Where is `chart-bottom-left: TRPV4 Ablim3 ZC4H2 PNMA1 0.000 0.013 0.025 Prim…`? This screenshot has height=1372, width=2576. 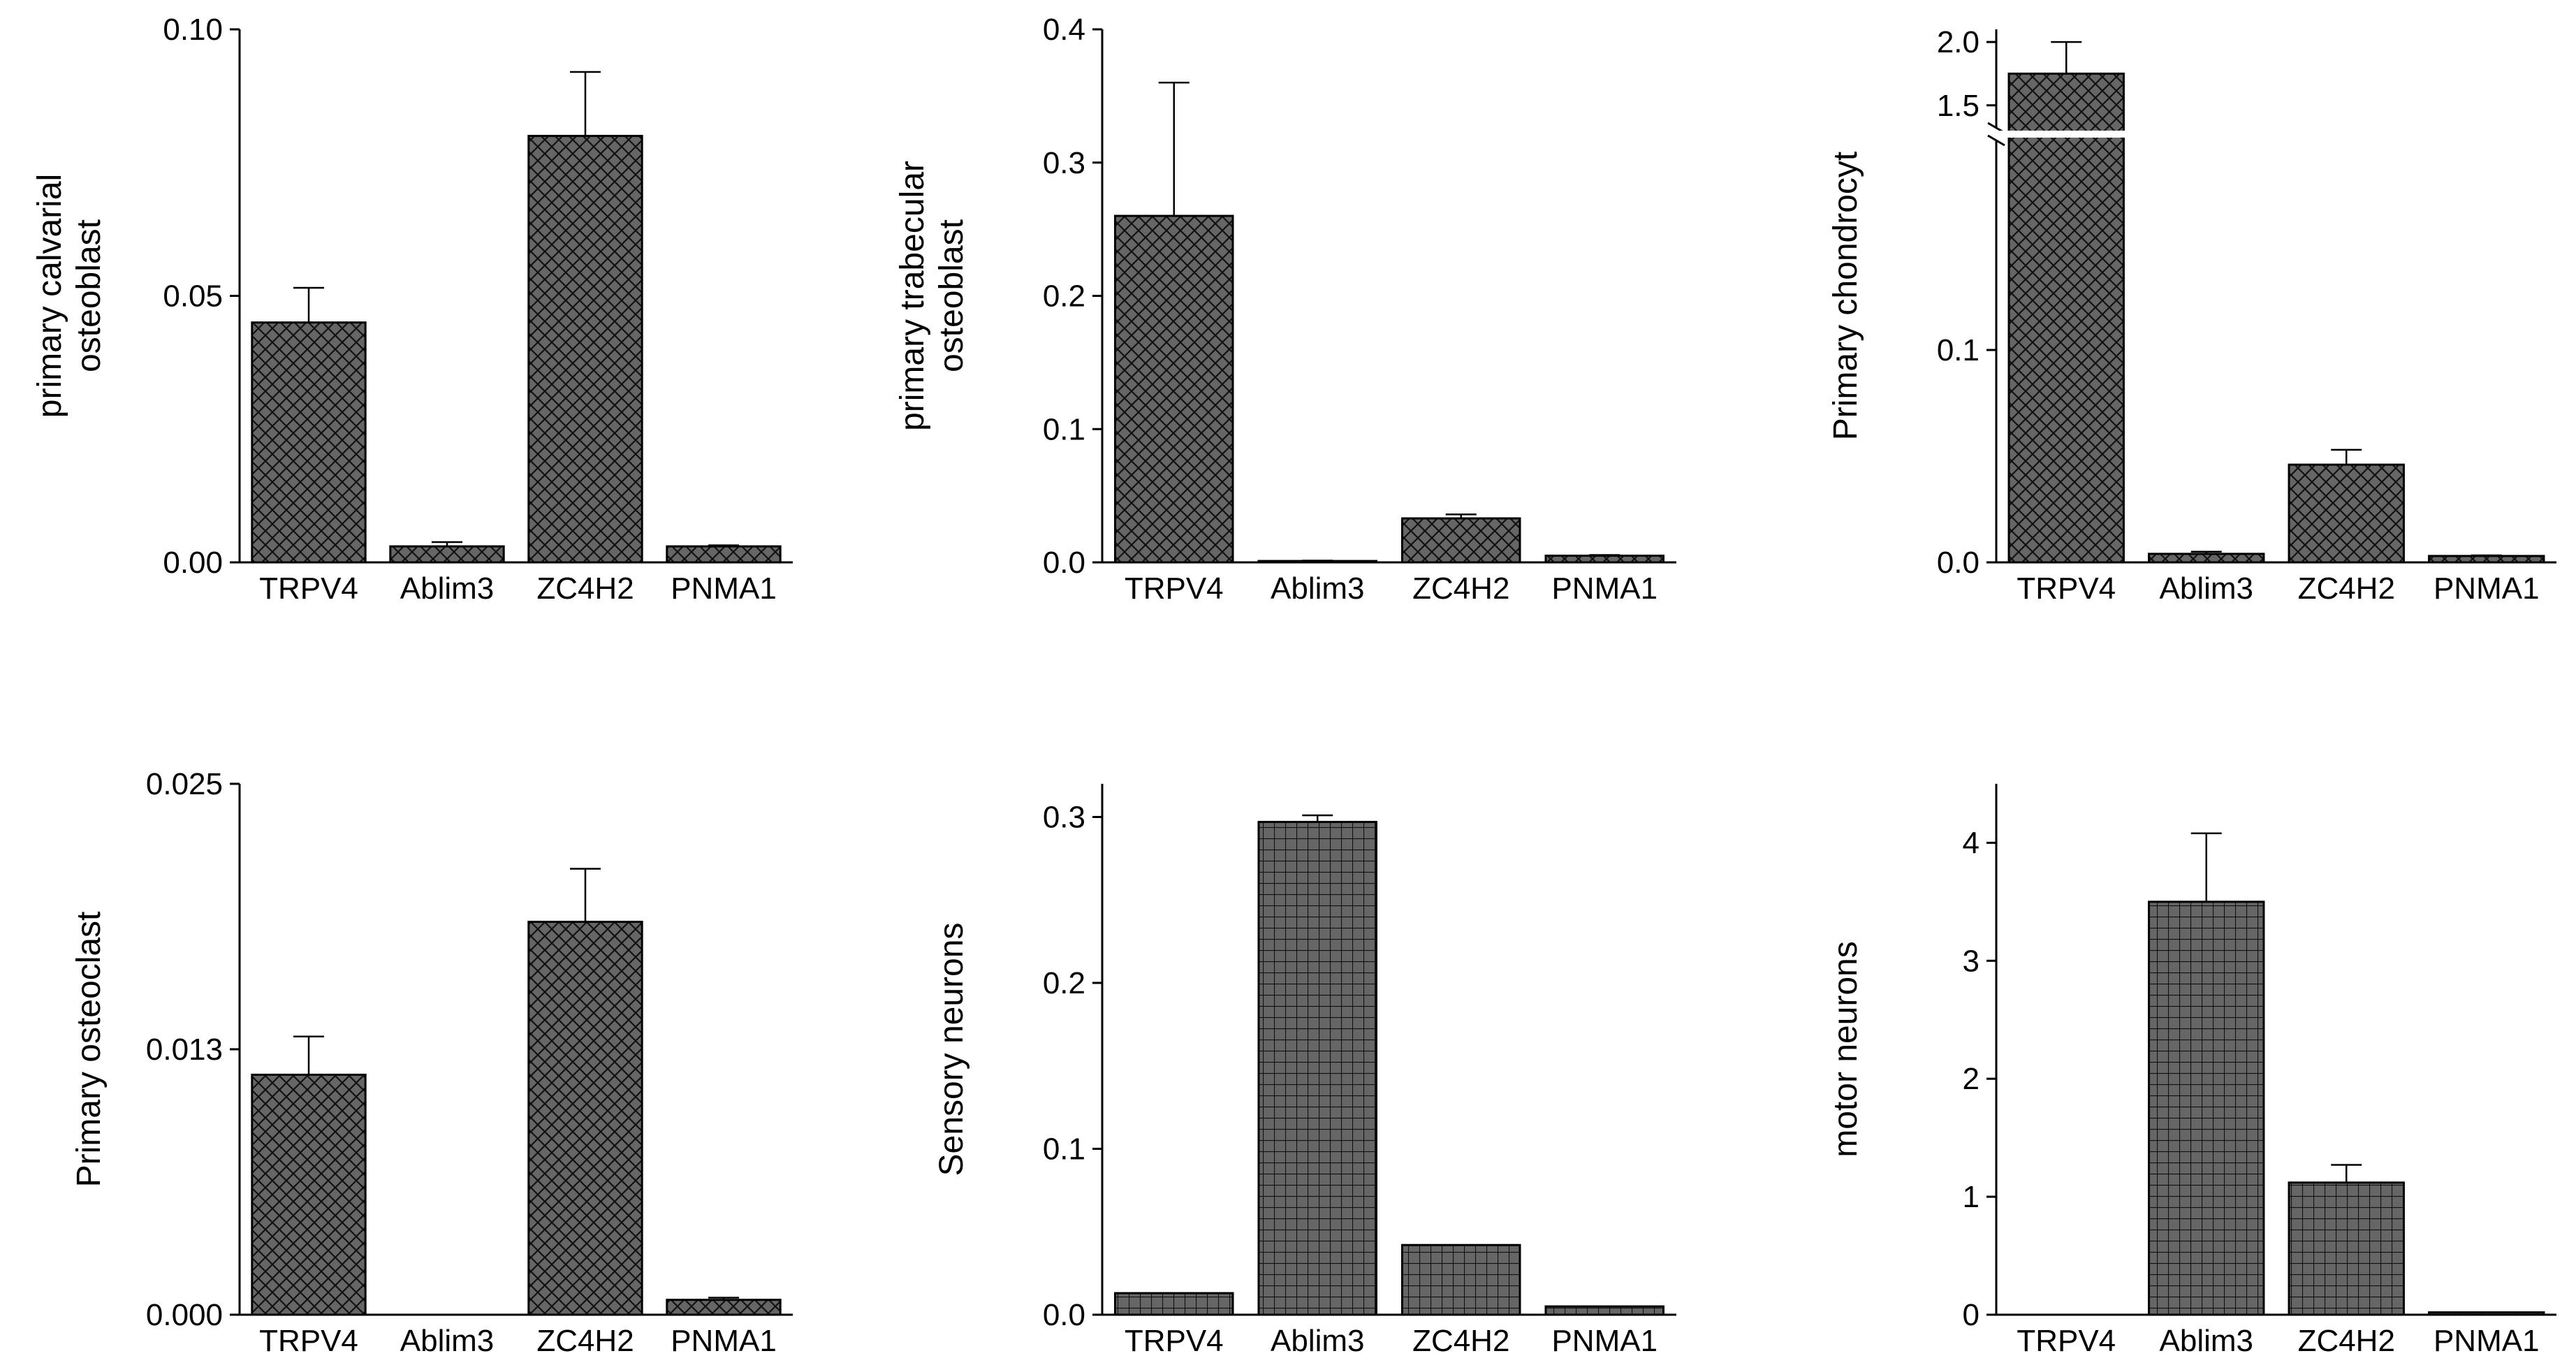
chart-bottom-left: TRPV4 Ablim3 ZC4H2 PNMA1 0.000 0.013 0.025 Prim… is located at coordinates (432, 1062).